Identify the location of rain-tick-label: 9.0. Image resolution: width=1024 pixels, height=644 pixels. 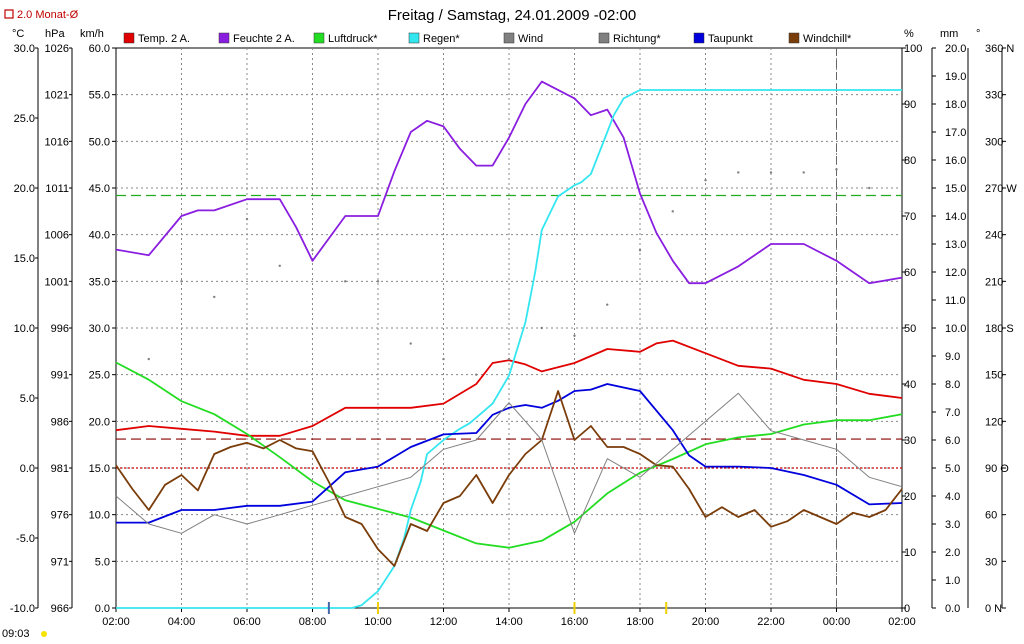
(952, 357).